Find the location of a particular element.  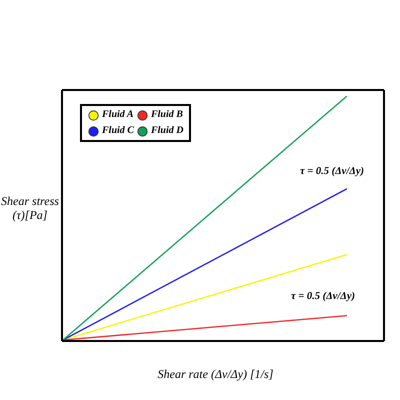

legend-label: Fluid B is located at coordinates (166, 115).